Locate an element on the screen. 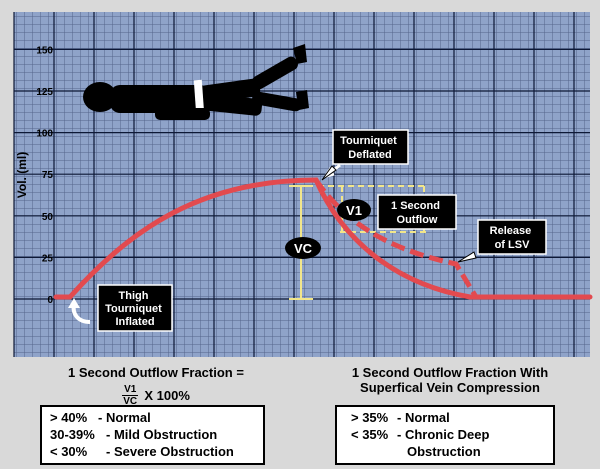 This screenshot has height=469, width=600. svg-text: VC is located at coordinates (303, 248).